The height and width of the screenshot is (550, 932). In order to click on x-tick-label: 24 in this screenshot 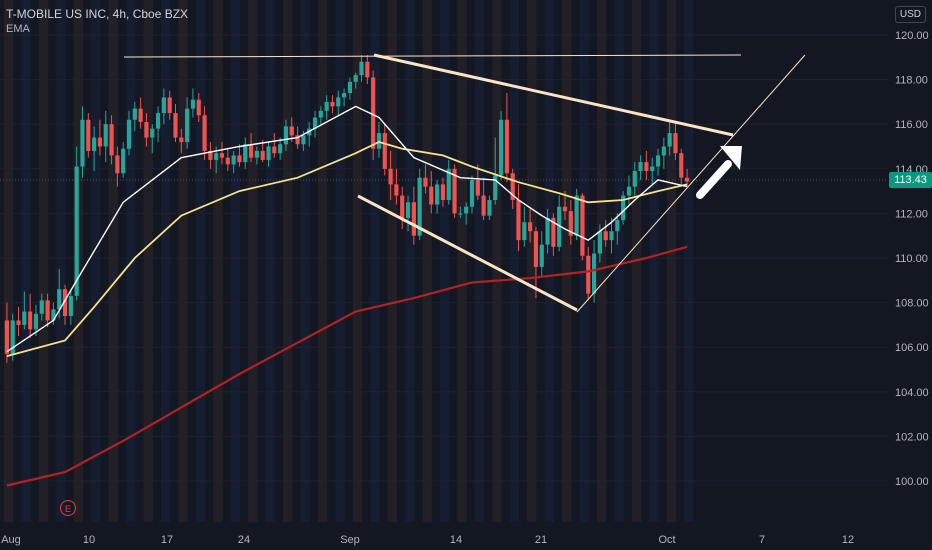, I will do `click(244, 540)`.